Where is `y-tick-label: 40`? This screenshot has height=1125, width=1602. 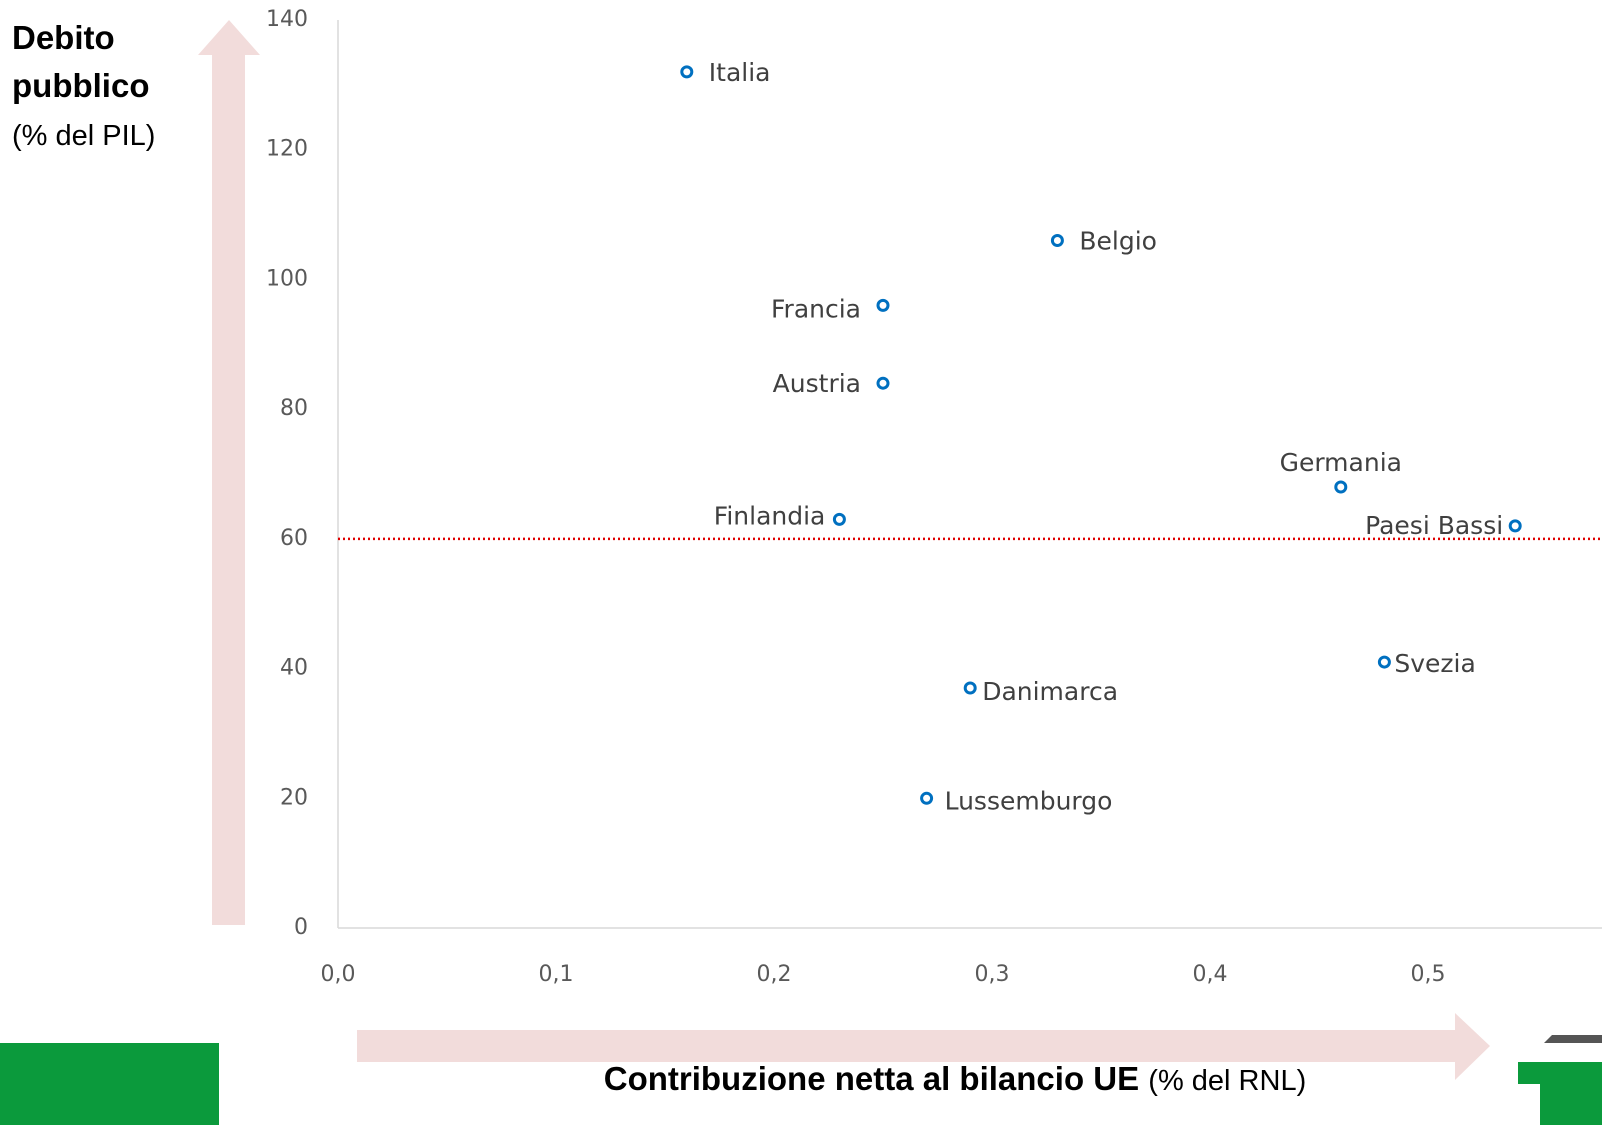 y-tick-label: 40 is located at coordinates (294, 668).